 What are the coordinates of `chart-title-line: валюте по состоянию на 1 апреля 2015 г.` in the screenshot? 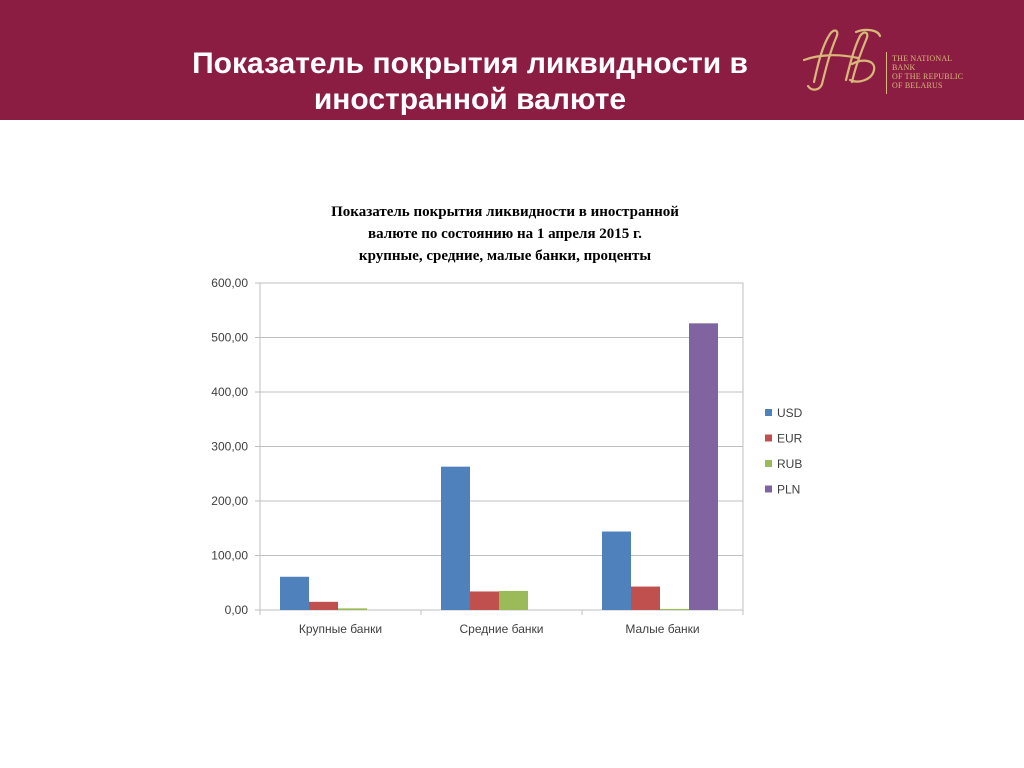 It's located at (505, 234).